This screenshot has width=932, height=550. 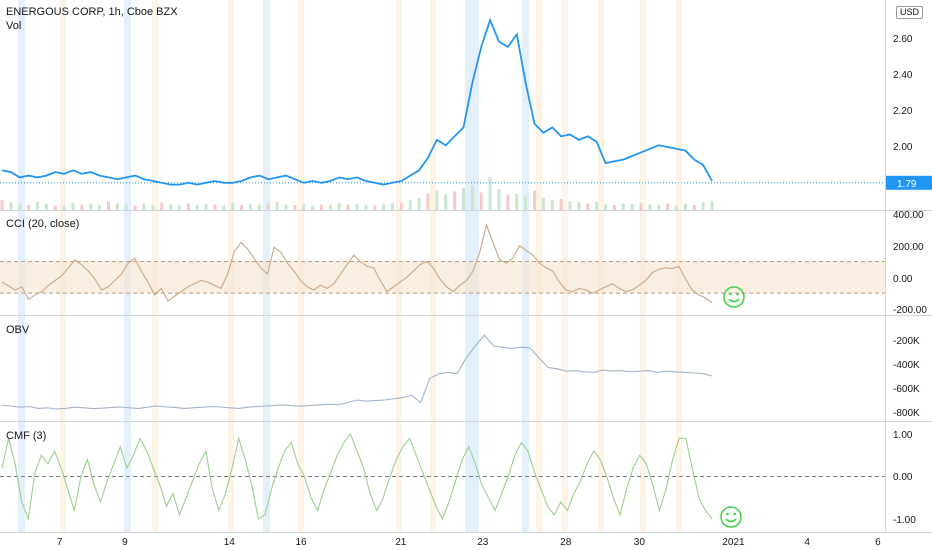 I want to click on cci-line, so click(x=357, y=263).